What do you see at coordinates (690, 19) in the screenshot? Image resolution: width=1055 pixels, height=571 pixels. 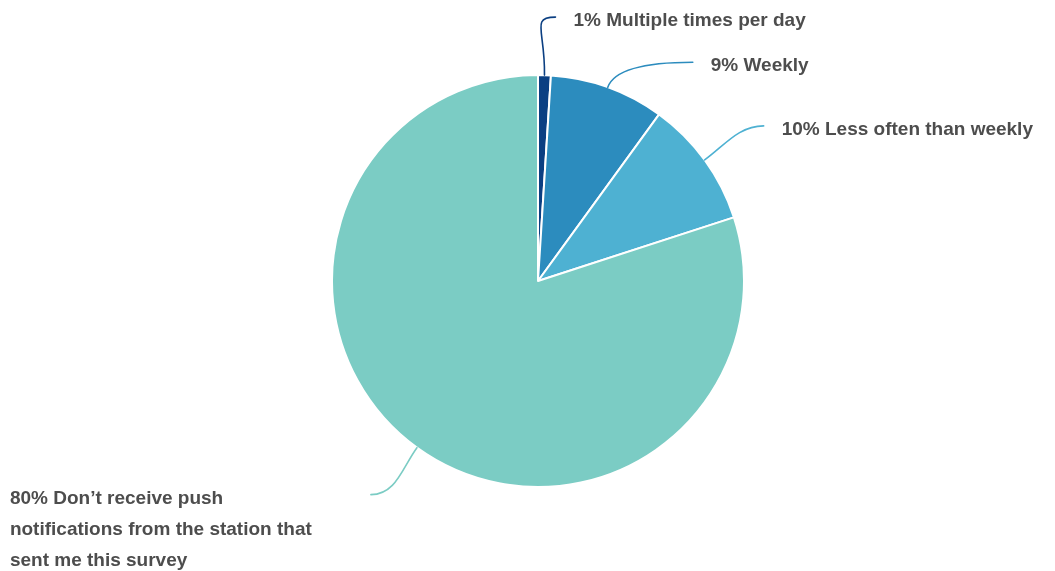 I see `slice-label: 1% Multiple times per day` at bounding box center [690, 19].